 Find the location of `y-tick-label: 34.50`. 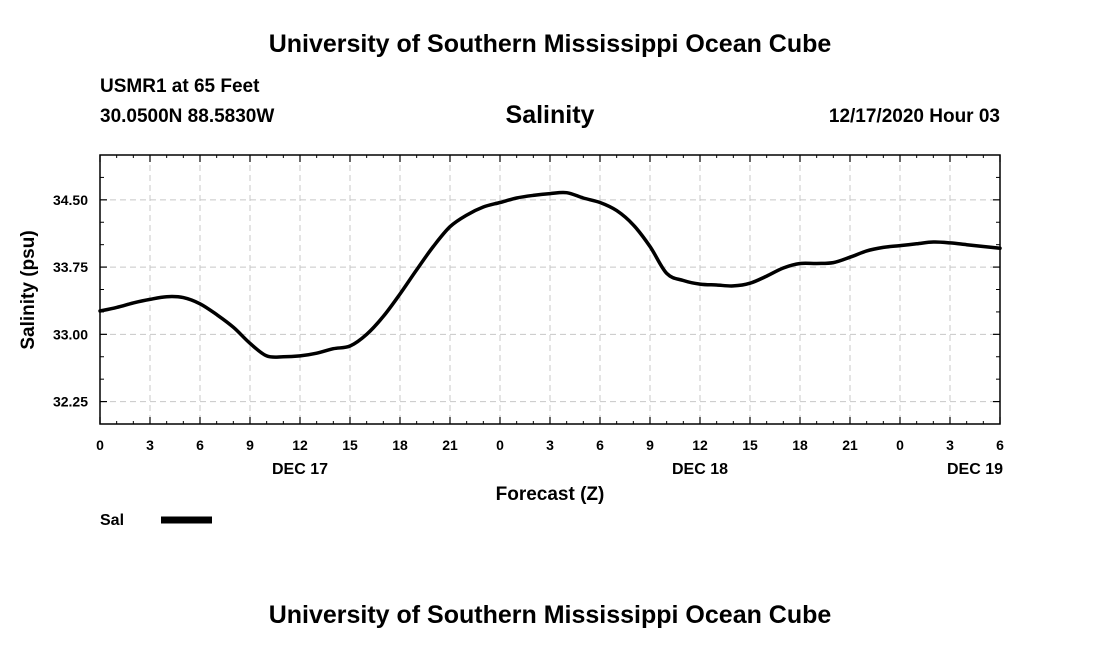

y-tick-label: 34.50 is located at coordinates (70, 200).